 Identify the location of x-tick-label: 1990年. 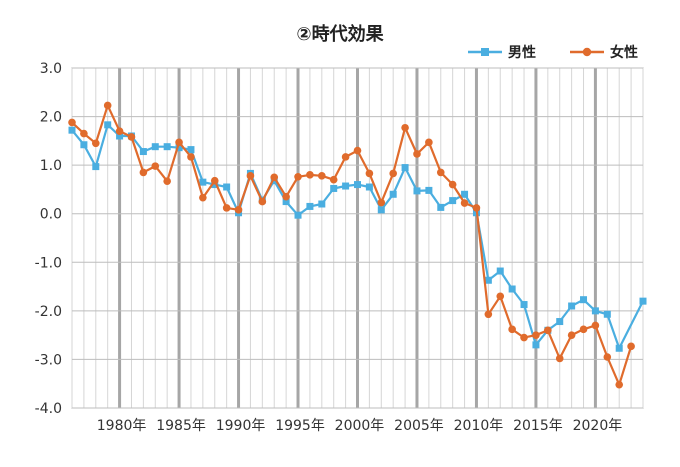
(241, 426).